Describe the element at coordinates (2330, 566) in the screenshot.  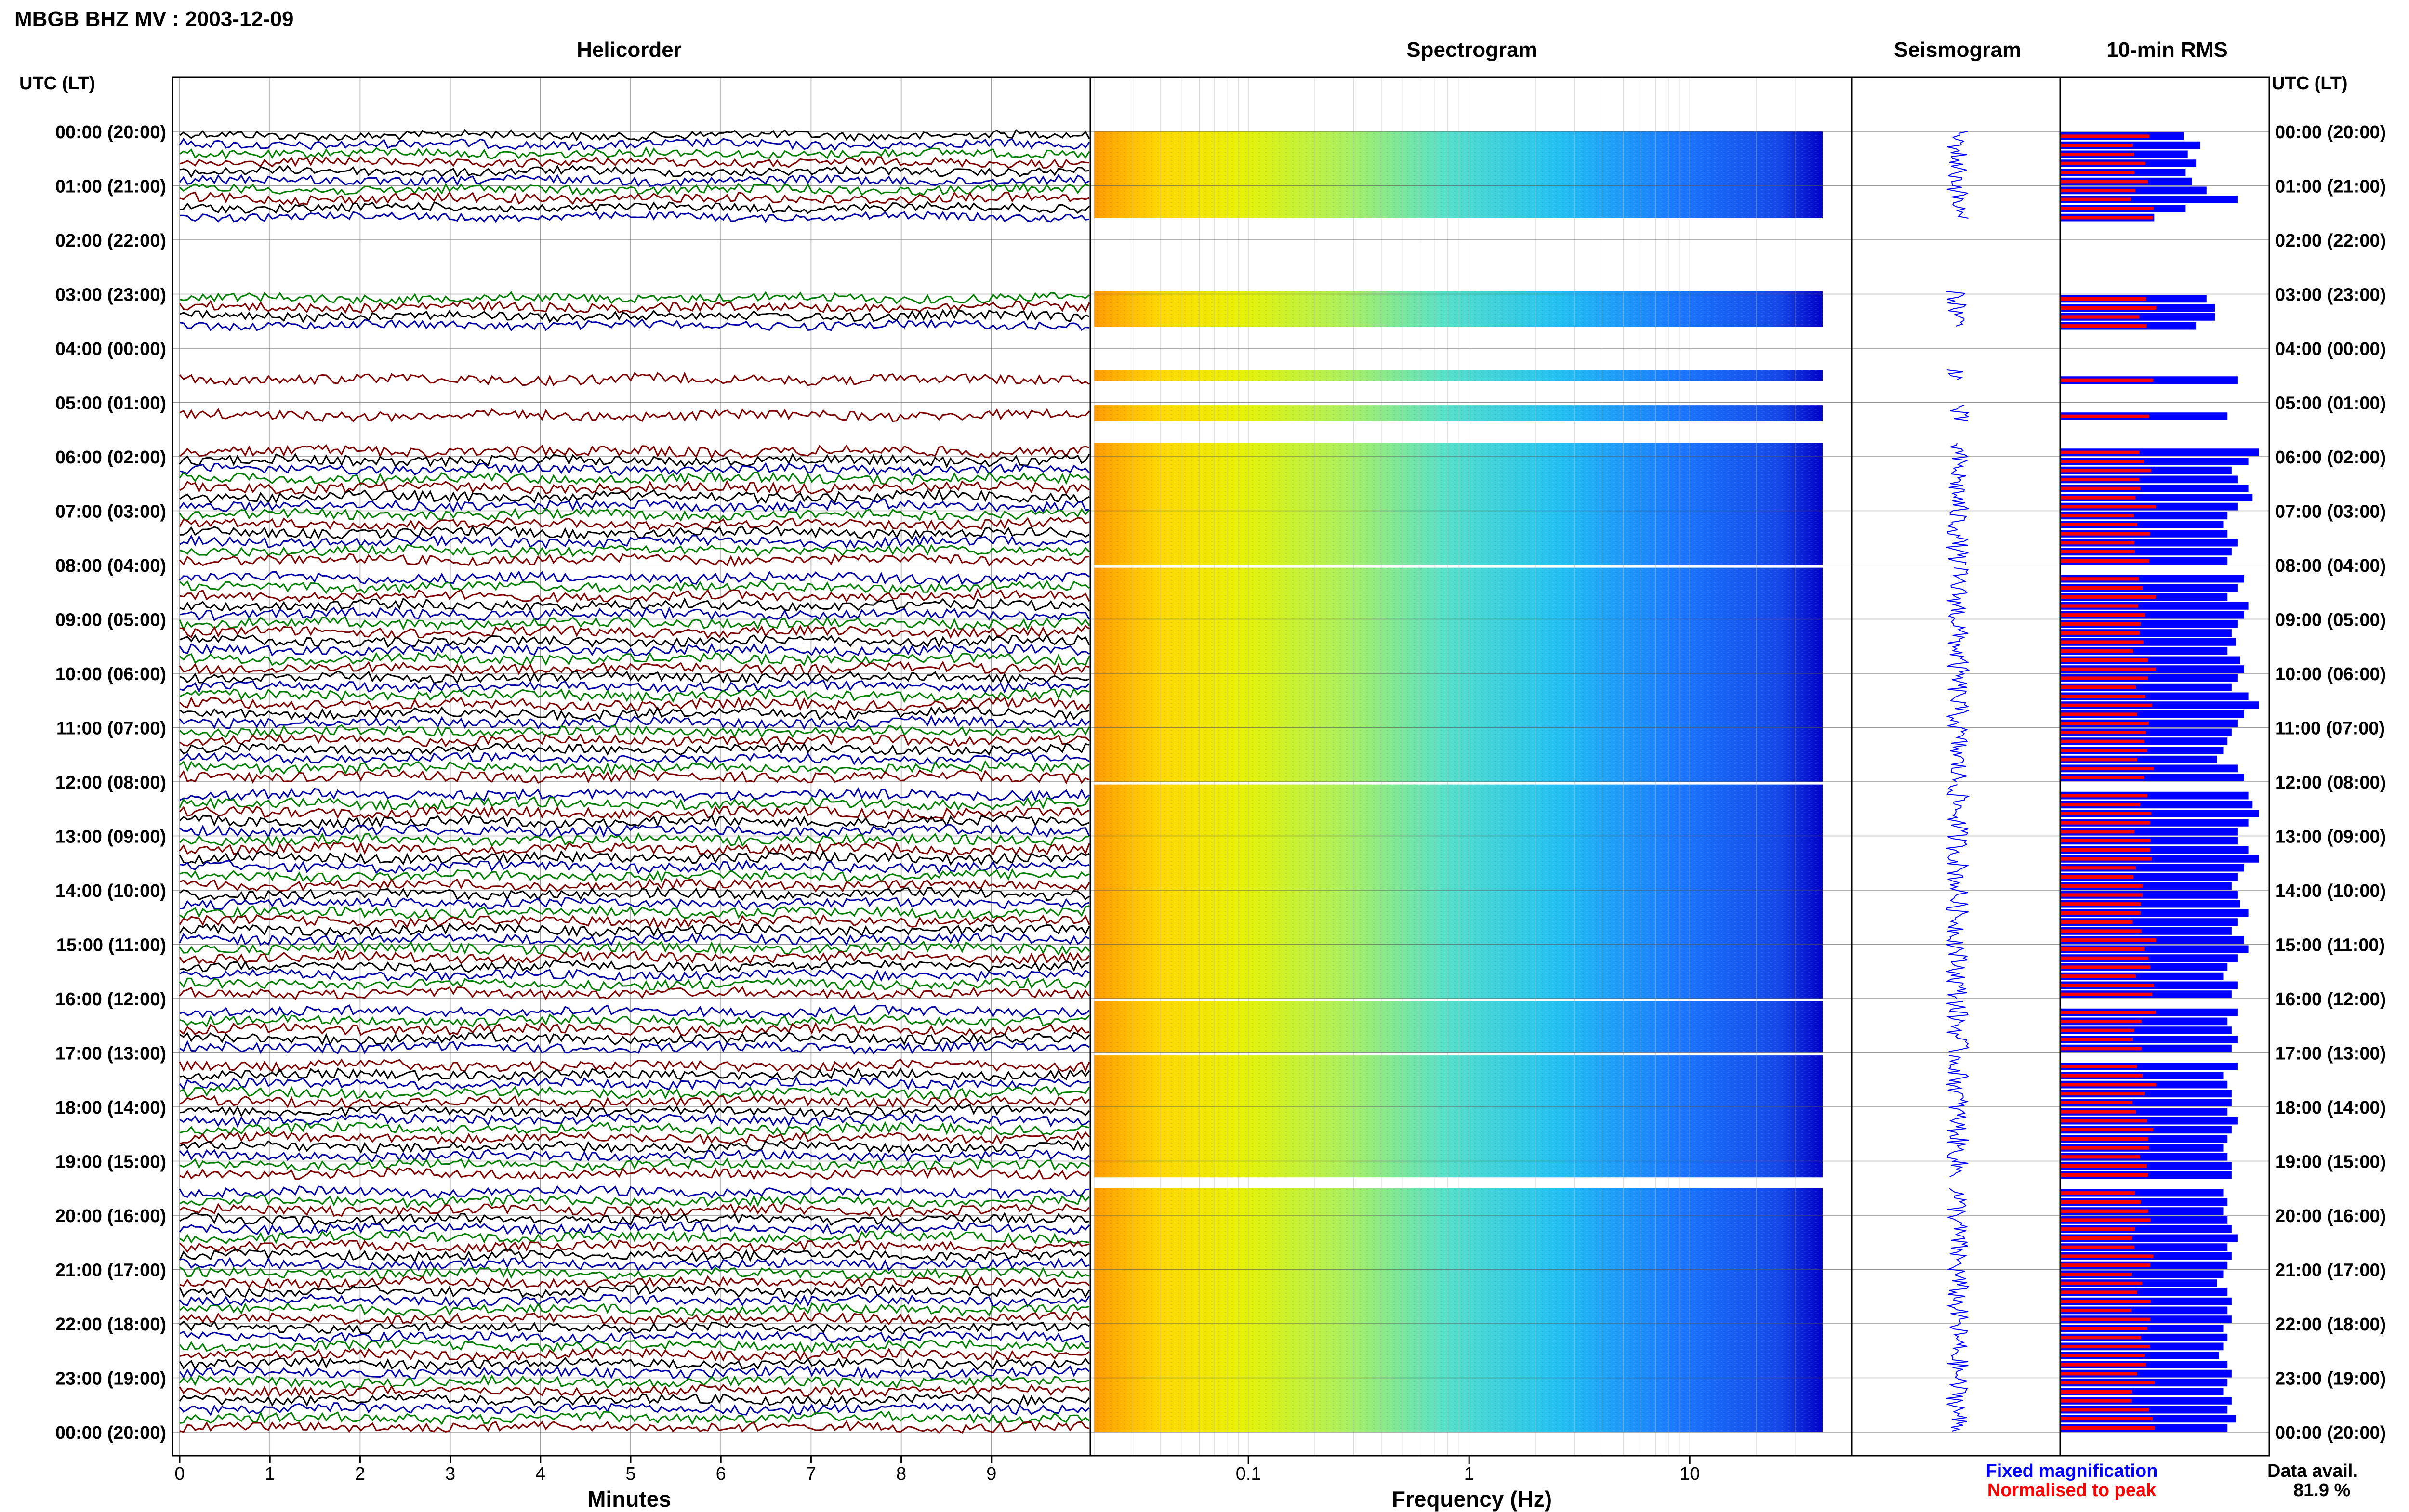
I see `time-label-right: 08:00 (04:00)` at that location.